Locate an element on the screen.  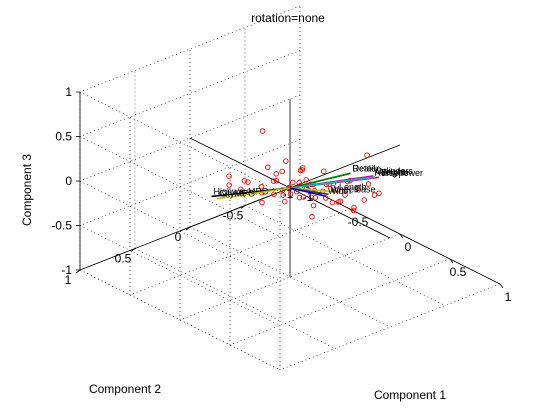
y-tick-label: -1 is located at coordinates (288, 194).